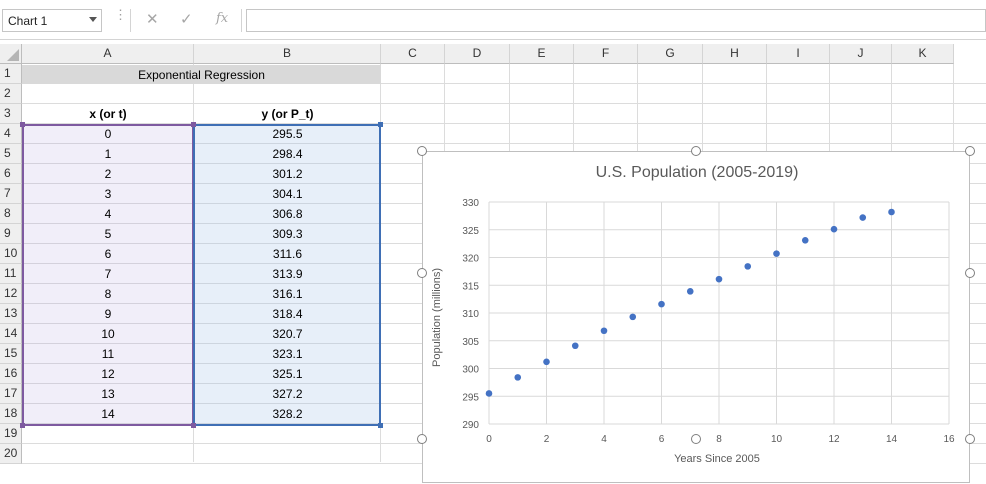 The image size is (986, 484). Describe the element at coordinates (662, 439) in the screenshot. I see `x-tick-label: 6` at that location.